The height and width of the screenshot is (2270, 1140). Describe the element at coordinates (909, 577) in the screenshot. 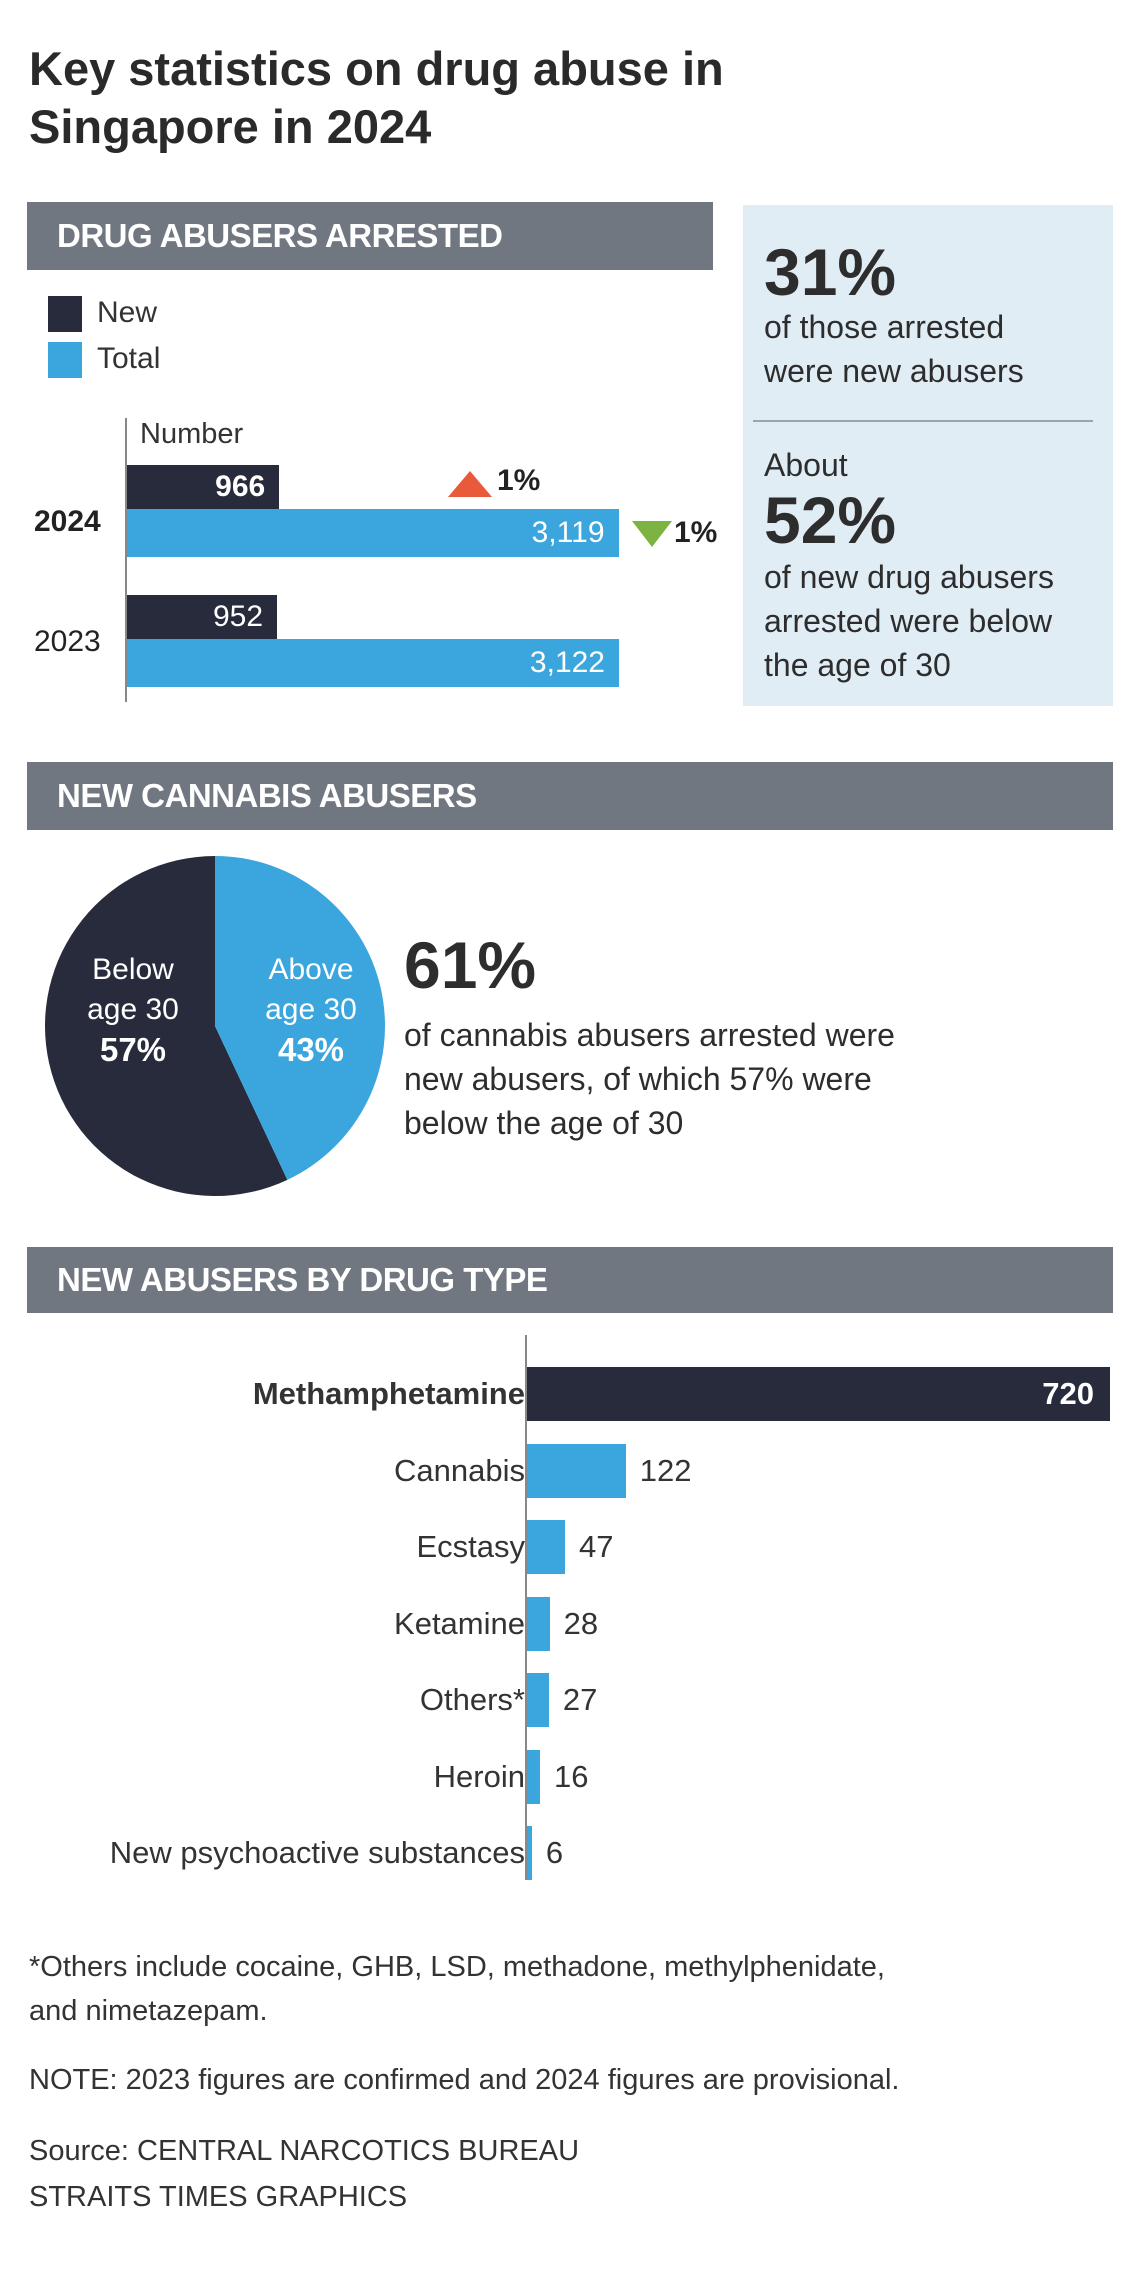

I see `stat-52-line1: of new drug abusers` at that location.